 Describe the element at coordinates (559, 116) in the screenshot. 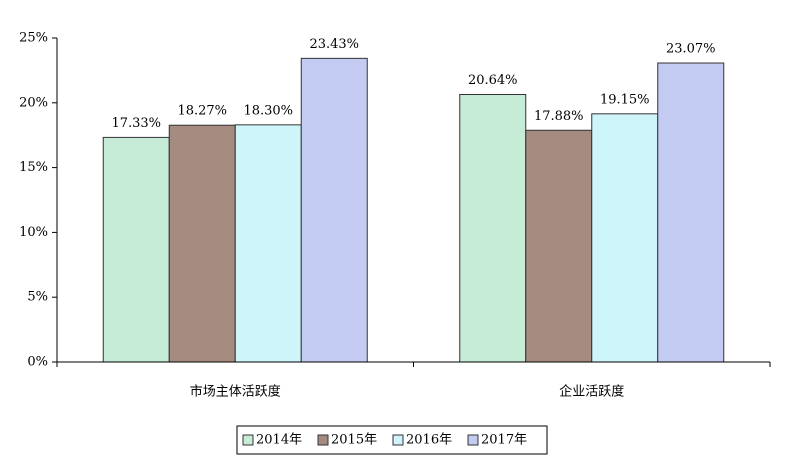

I see `value-label: 17.88%` at that location.